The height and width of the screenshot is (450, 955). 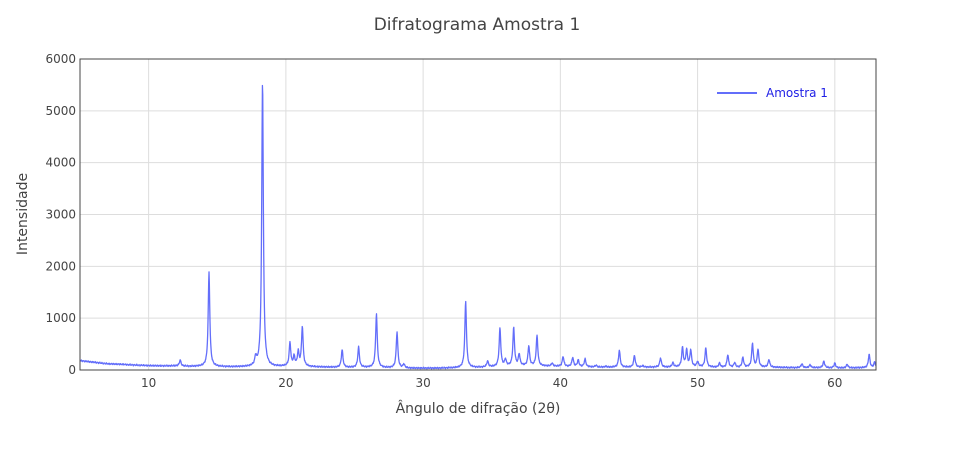 What do you see at coordinates (285, 383) in the screenshot?
I see `x-tick-label: 20` at bounding box center [285, 383].